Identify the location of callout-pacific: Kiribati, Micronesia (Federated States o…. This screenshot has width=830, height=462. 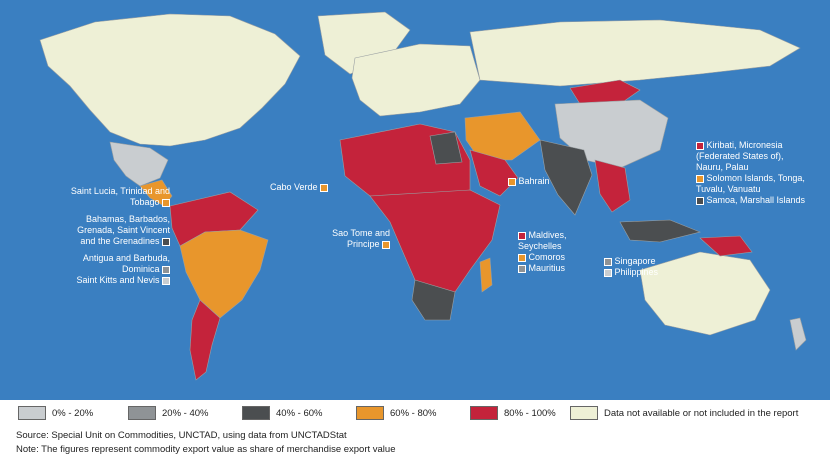
(751, 173).